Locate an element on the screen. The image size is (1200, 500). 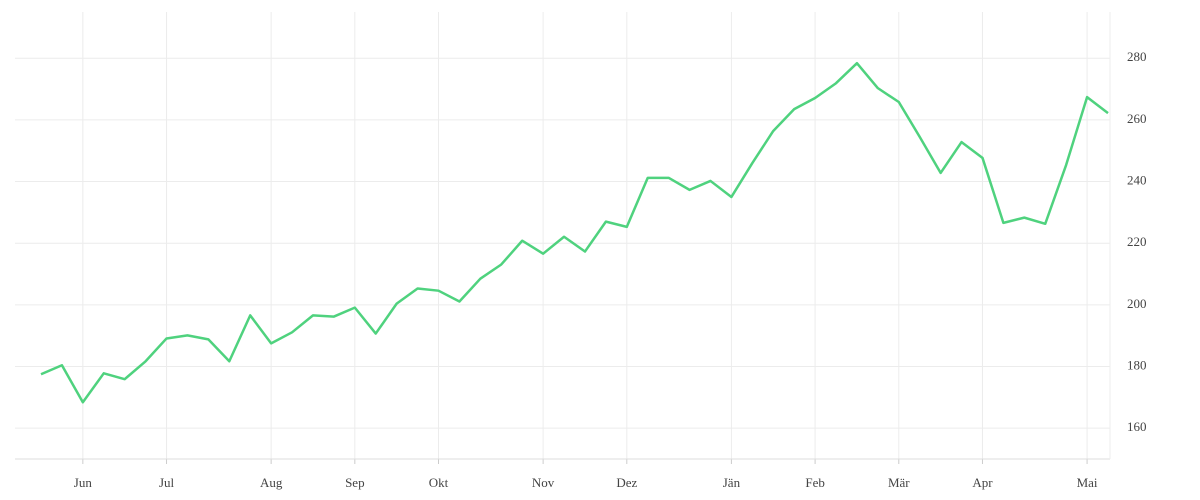
x-tick-label: Dez is located at coordinates (626, 482).